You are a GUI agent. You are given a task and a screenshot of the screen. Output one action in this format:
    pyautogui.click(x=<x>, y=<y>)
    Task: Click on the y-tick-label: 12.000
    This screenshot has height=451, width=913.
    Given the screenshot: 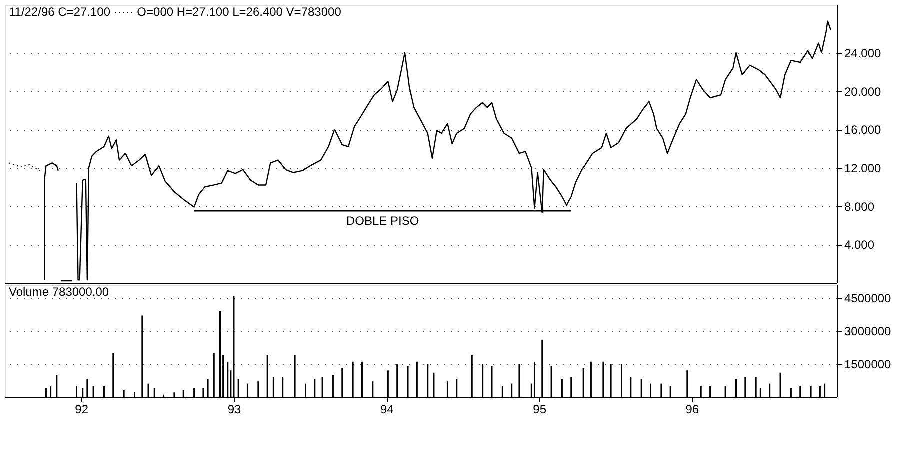 What is the action you would take?
    pyautogui.click(x=863, y=168)
    